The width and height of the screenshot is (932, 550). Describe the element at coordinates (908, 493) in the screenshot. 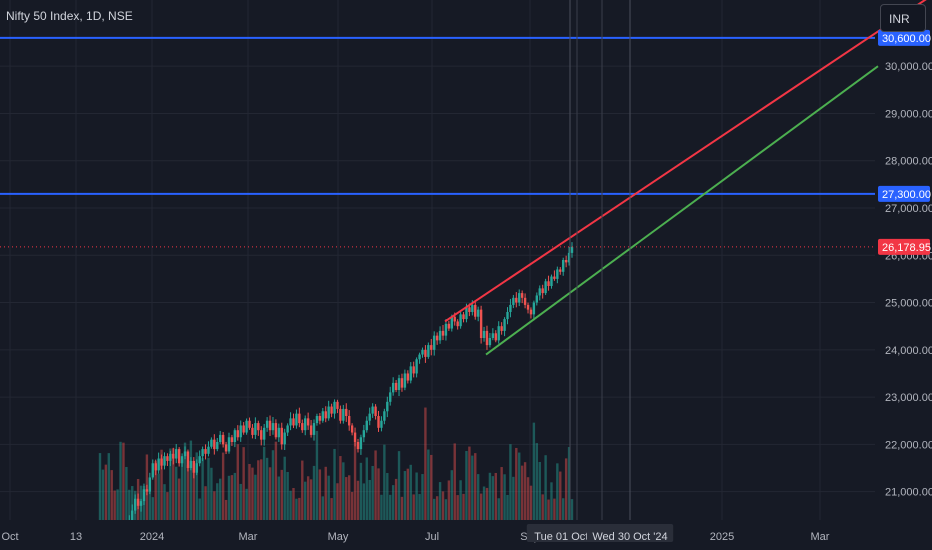

I see `y-tick-label: 21,000.00` at that location.